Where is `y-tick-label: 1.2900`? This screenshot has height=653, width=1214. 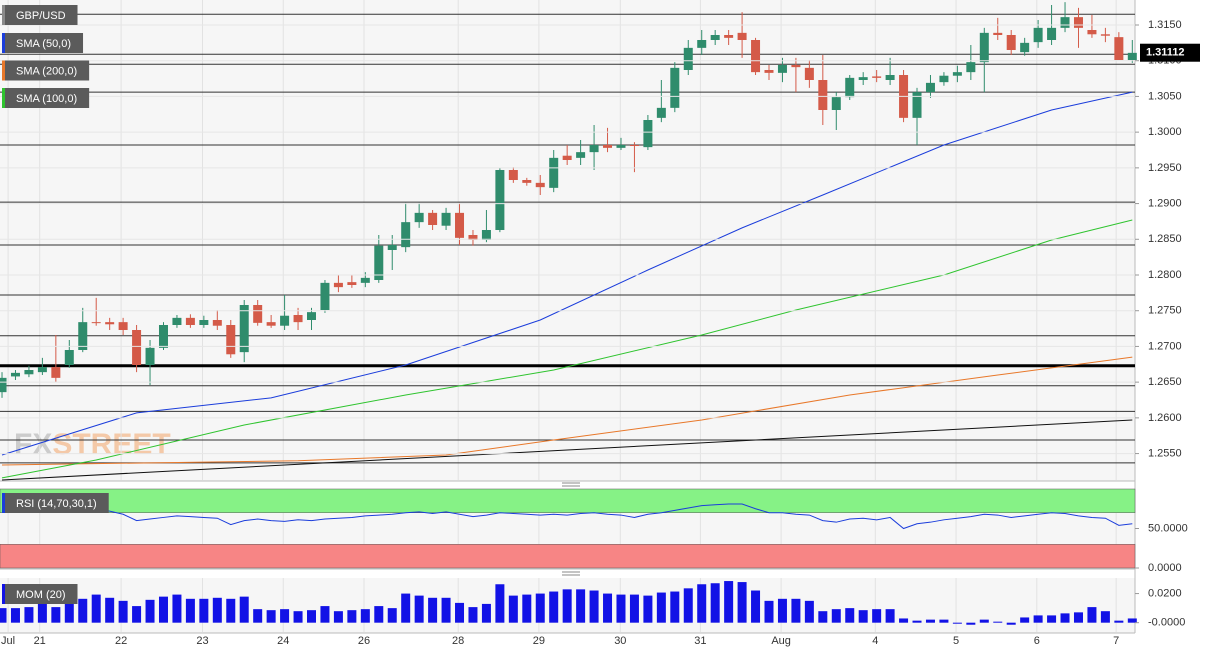 y-tick-label: 1.2900 is located at coordinates (1165, 203).